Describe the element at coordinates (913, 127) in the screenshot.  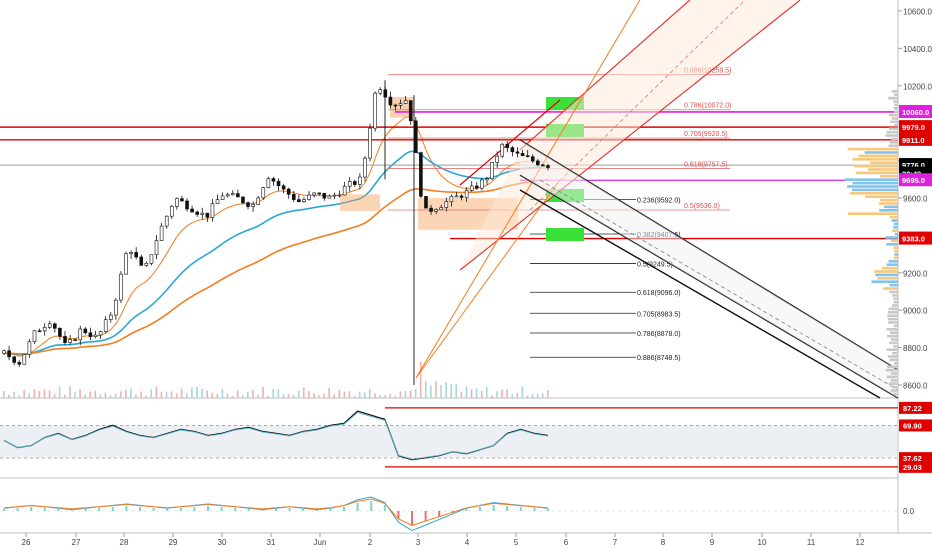
I see `price-label-text: 9979.0` at that location.